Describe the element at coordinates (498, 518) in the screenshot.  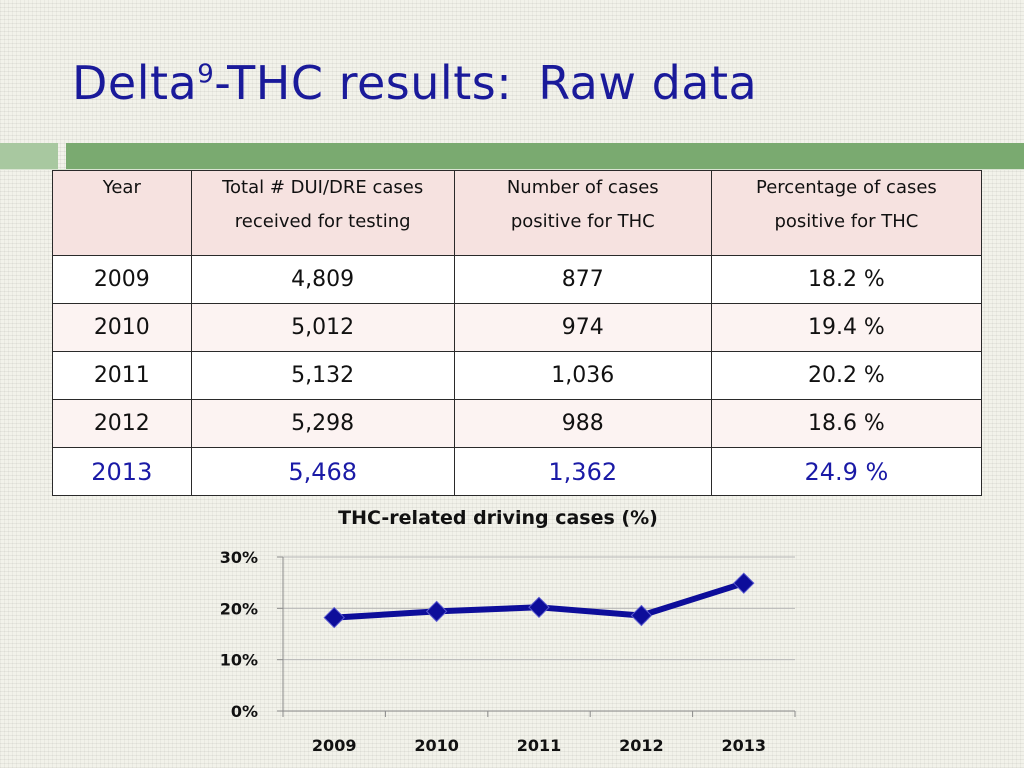
I see `chart-title: THC-related driving cases (%)` at that location.